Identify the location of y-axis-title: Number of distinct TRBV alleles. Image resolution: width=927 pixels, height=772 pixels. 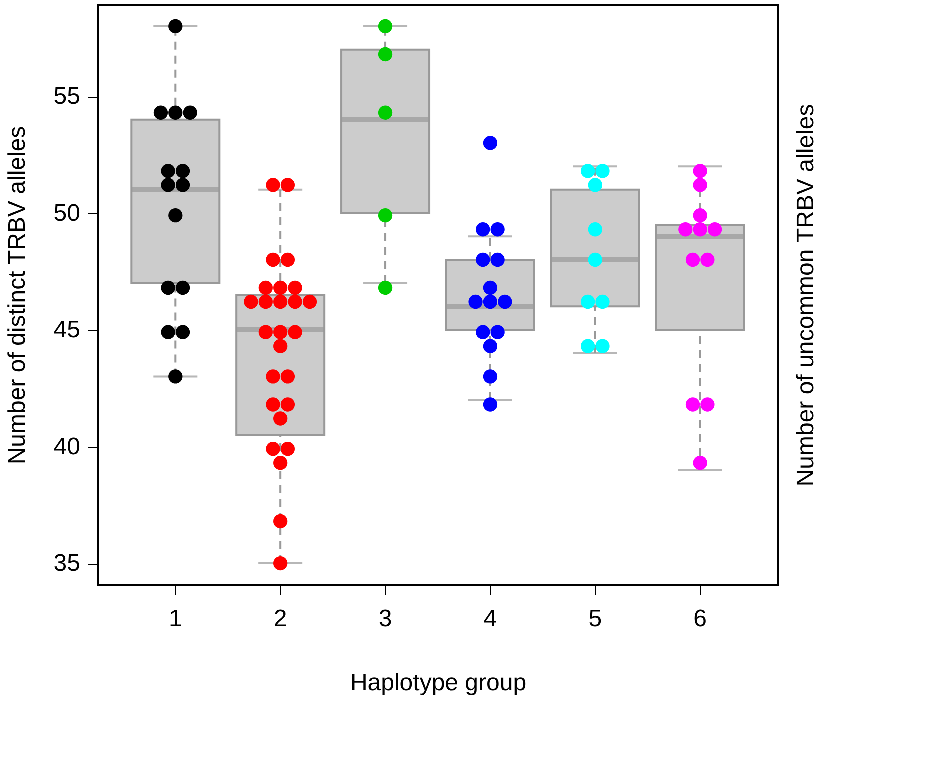
(17, 295).